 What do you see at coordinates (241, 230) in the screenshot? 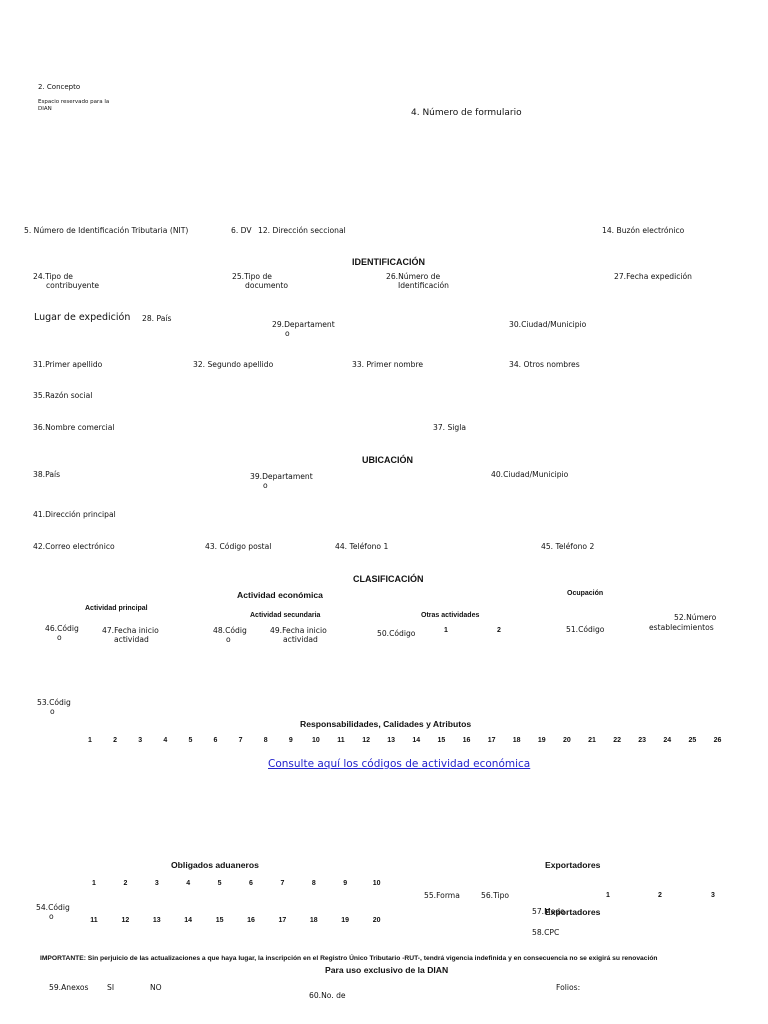
I see `dv-label: 6. DV` at bounding box center [241, 230].